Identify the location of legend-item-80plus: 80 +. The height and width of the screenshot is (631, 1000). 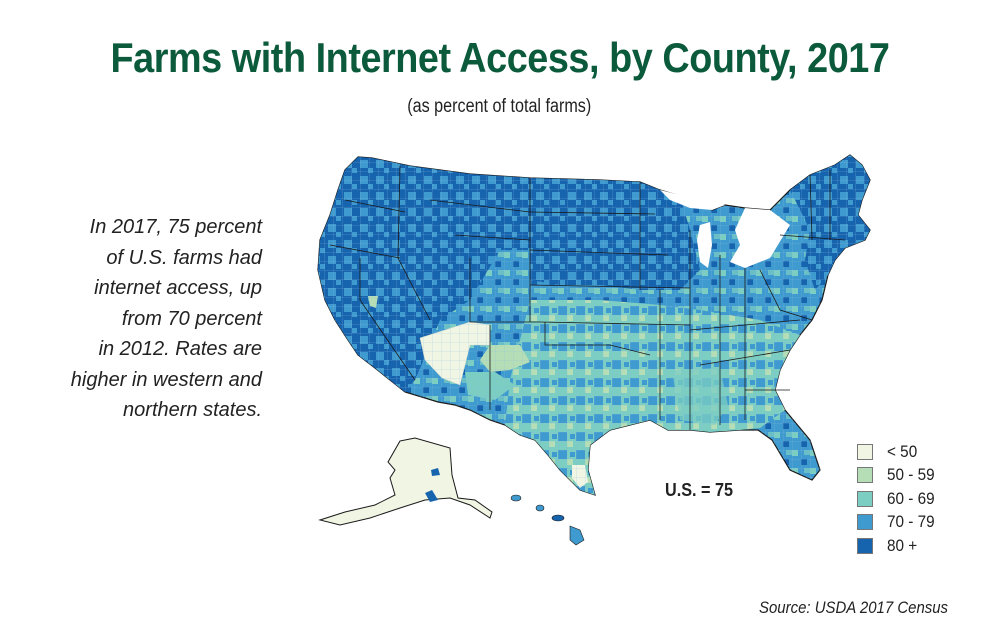
(898, 546).